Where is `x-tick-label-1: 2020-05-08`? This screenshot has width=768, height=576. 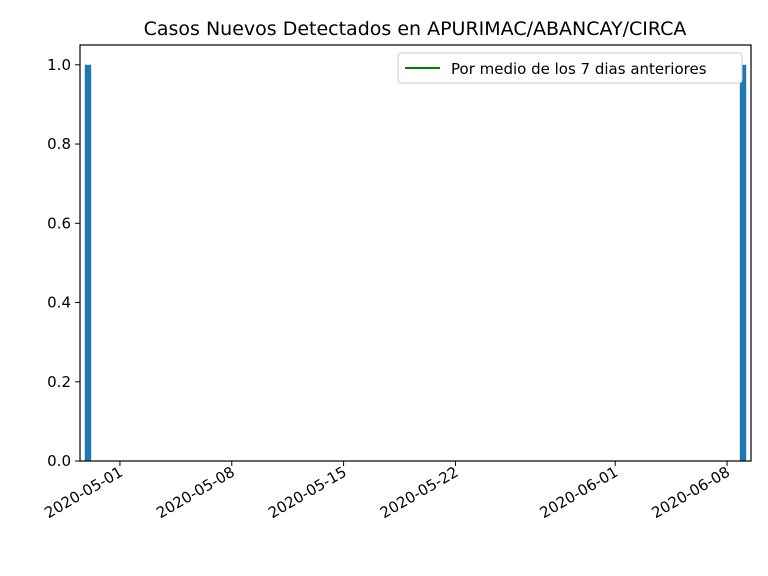
x-tick-label-1: 2020-05-08 is located at coordinates (195, 492).